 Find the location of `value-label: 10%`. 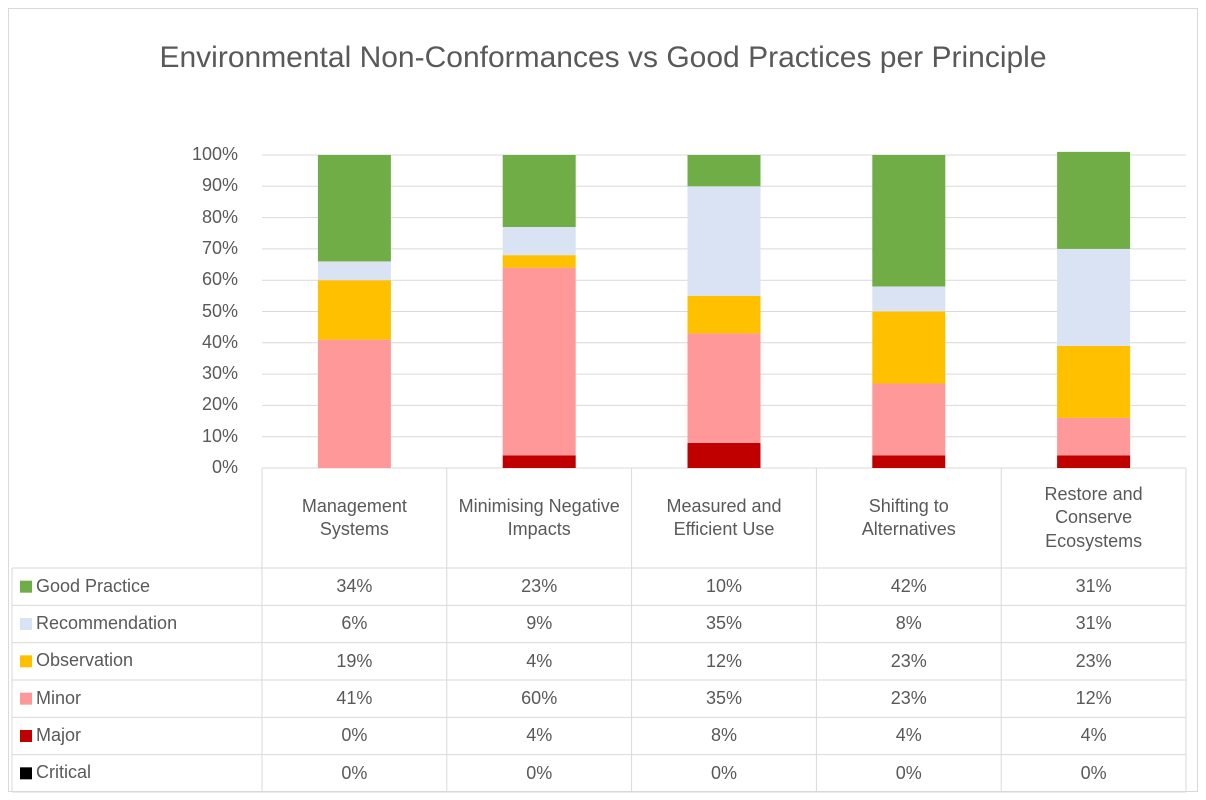

value-label: 10% is located at coordinates (723, 585).